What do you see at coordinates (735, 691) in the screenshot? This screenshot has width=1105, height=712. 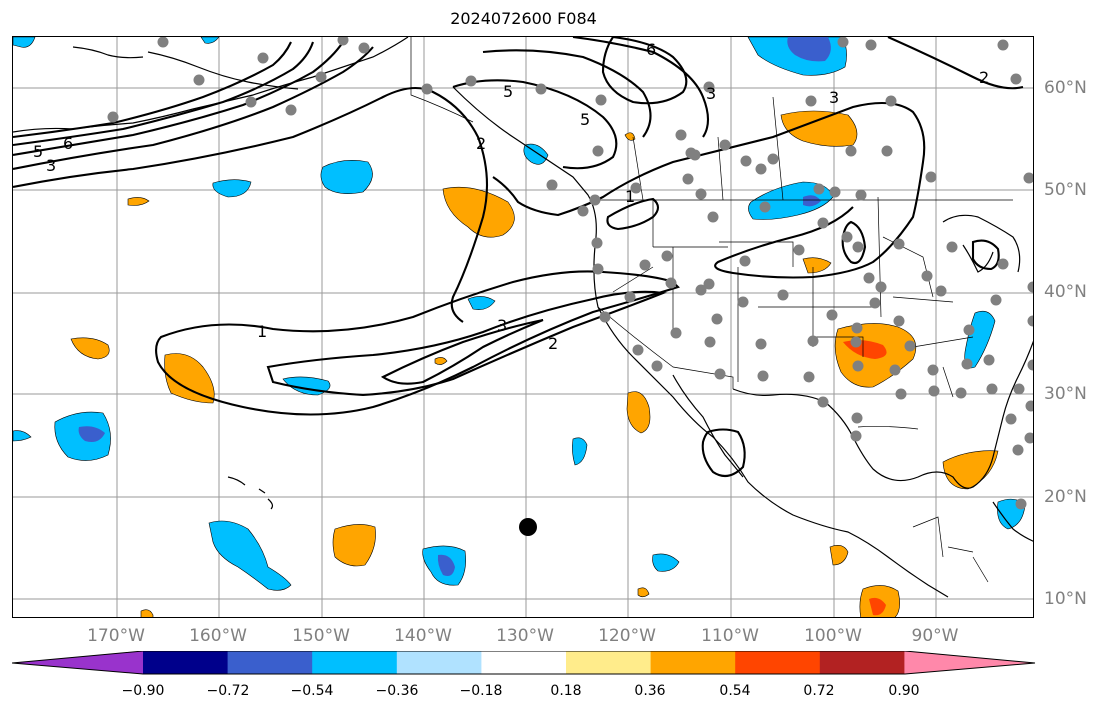 I see `colorbar-tick-label: 0.54` at bounding box center [735, 691].